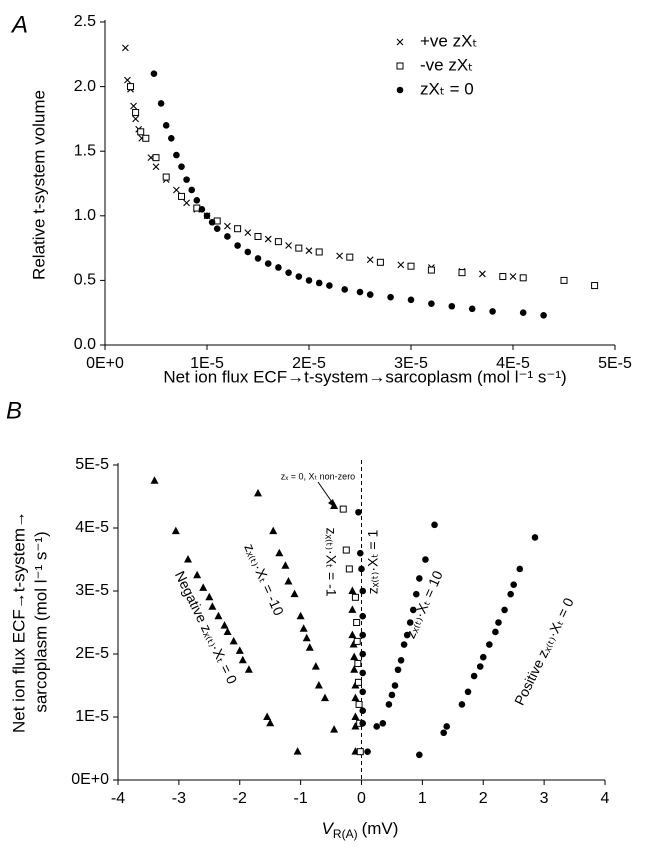 The width and height of the screenshot is (645, 850). I want to click on x-tick-label: -1, so click(301, 798).